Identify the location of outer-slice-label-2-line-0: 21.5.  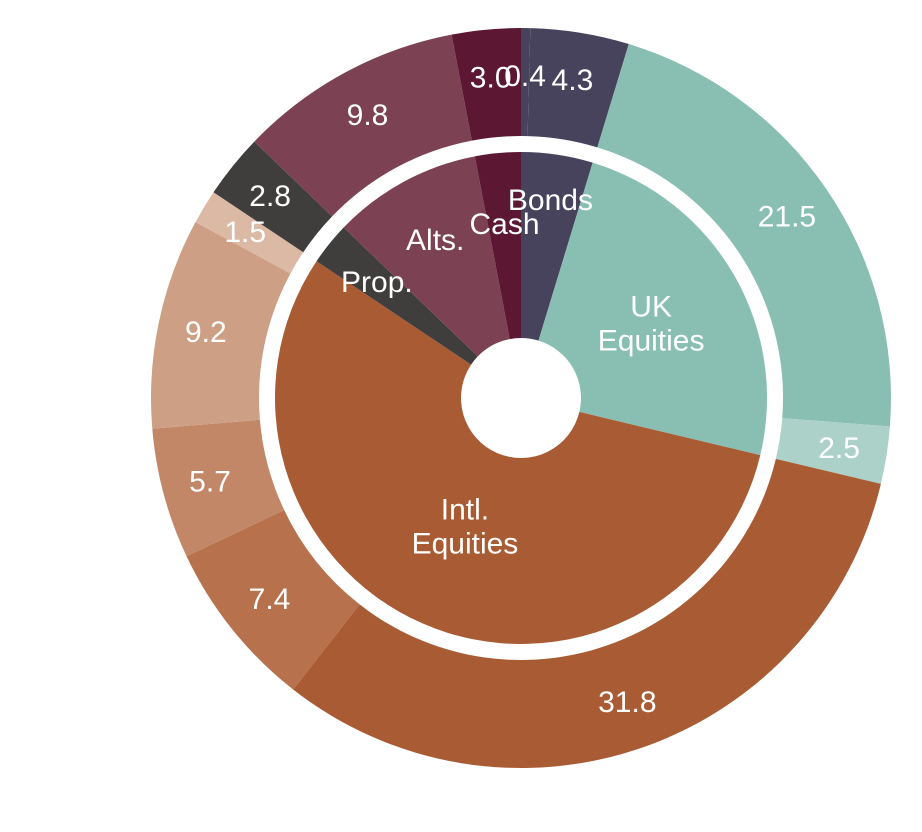
(787, 216).